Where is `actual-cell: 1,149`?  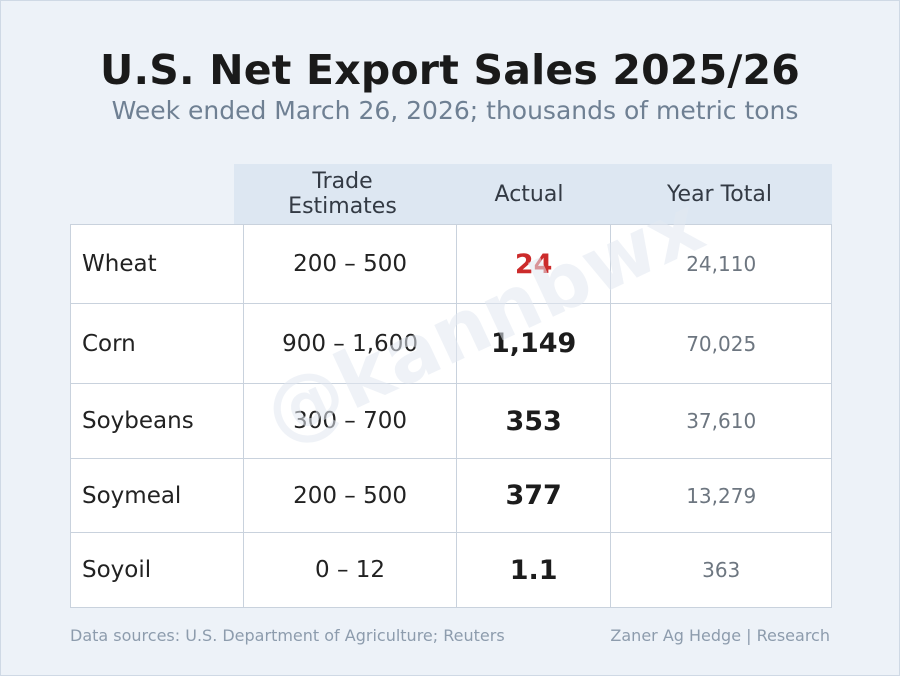 actual-cell: 1,149 is located at coordinates (533, 343).